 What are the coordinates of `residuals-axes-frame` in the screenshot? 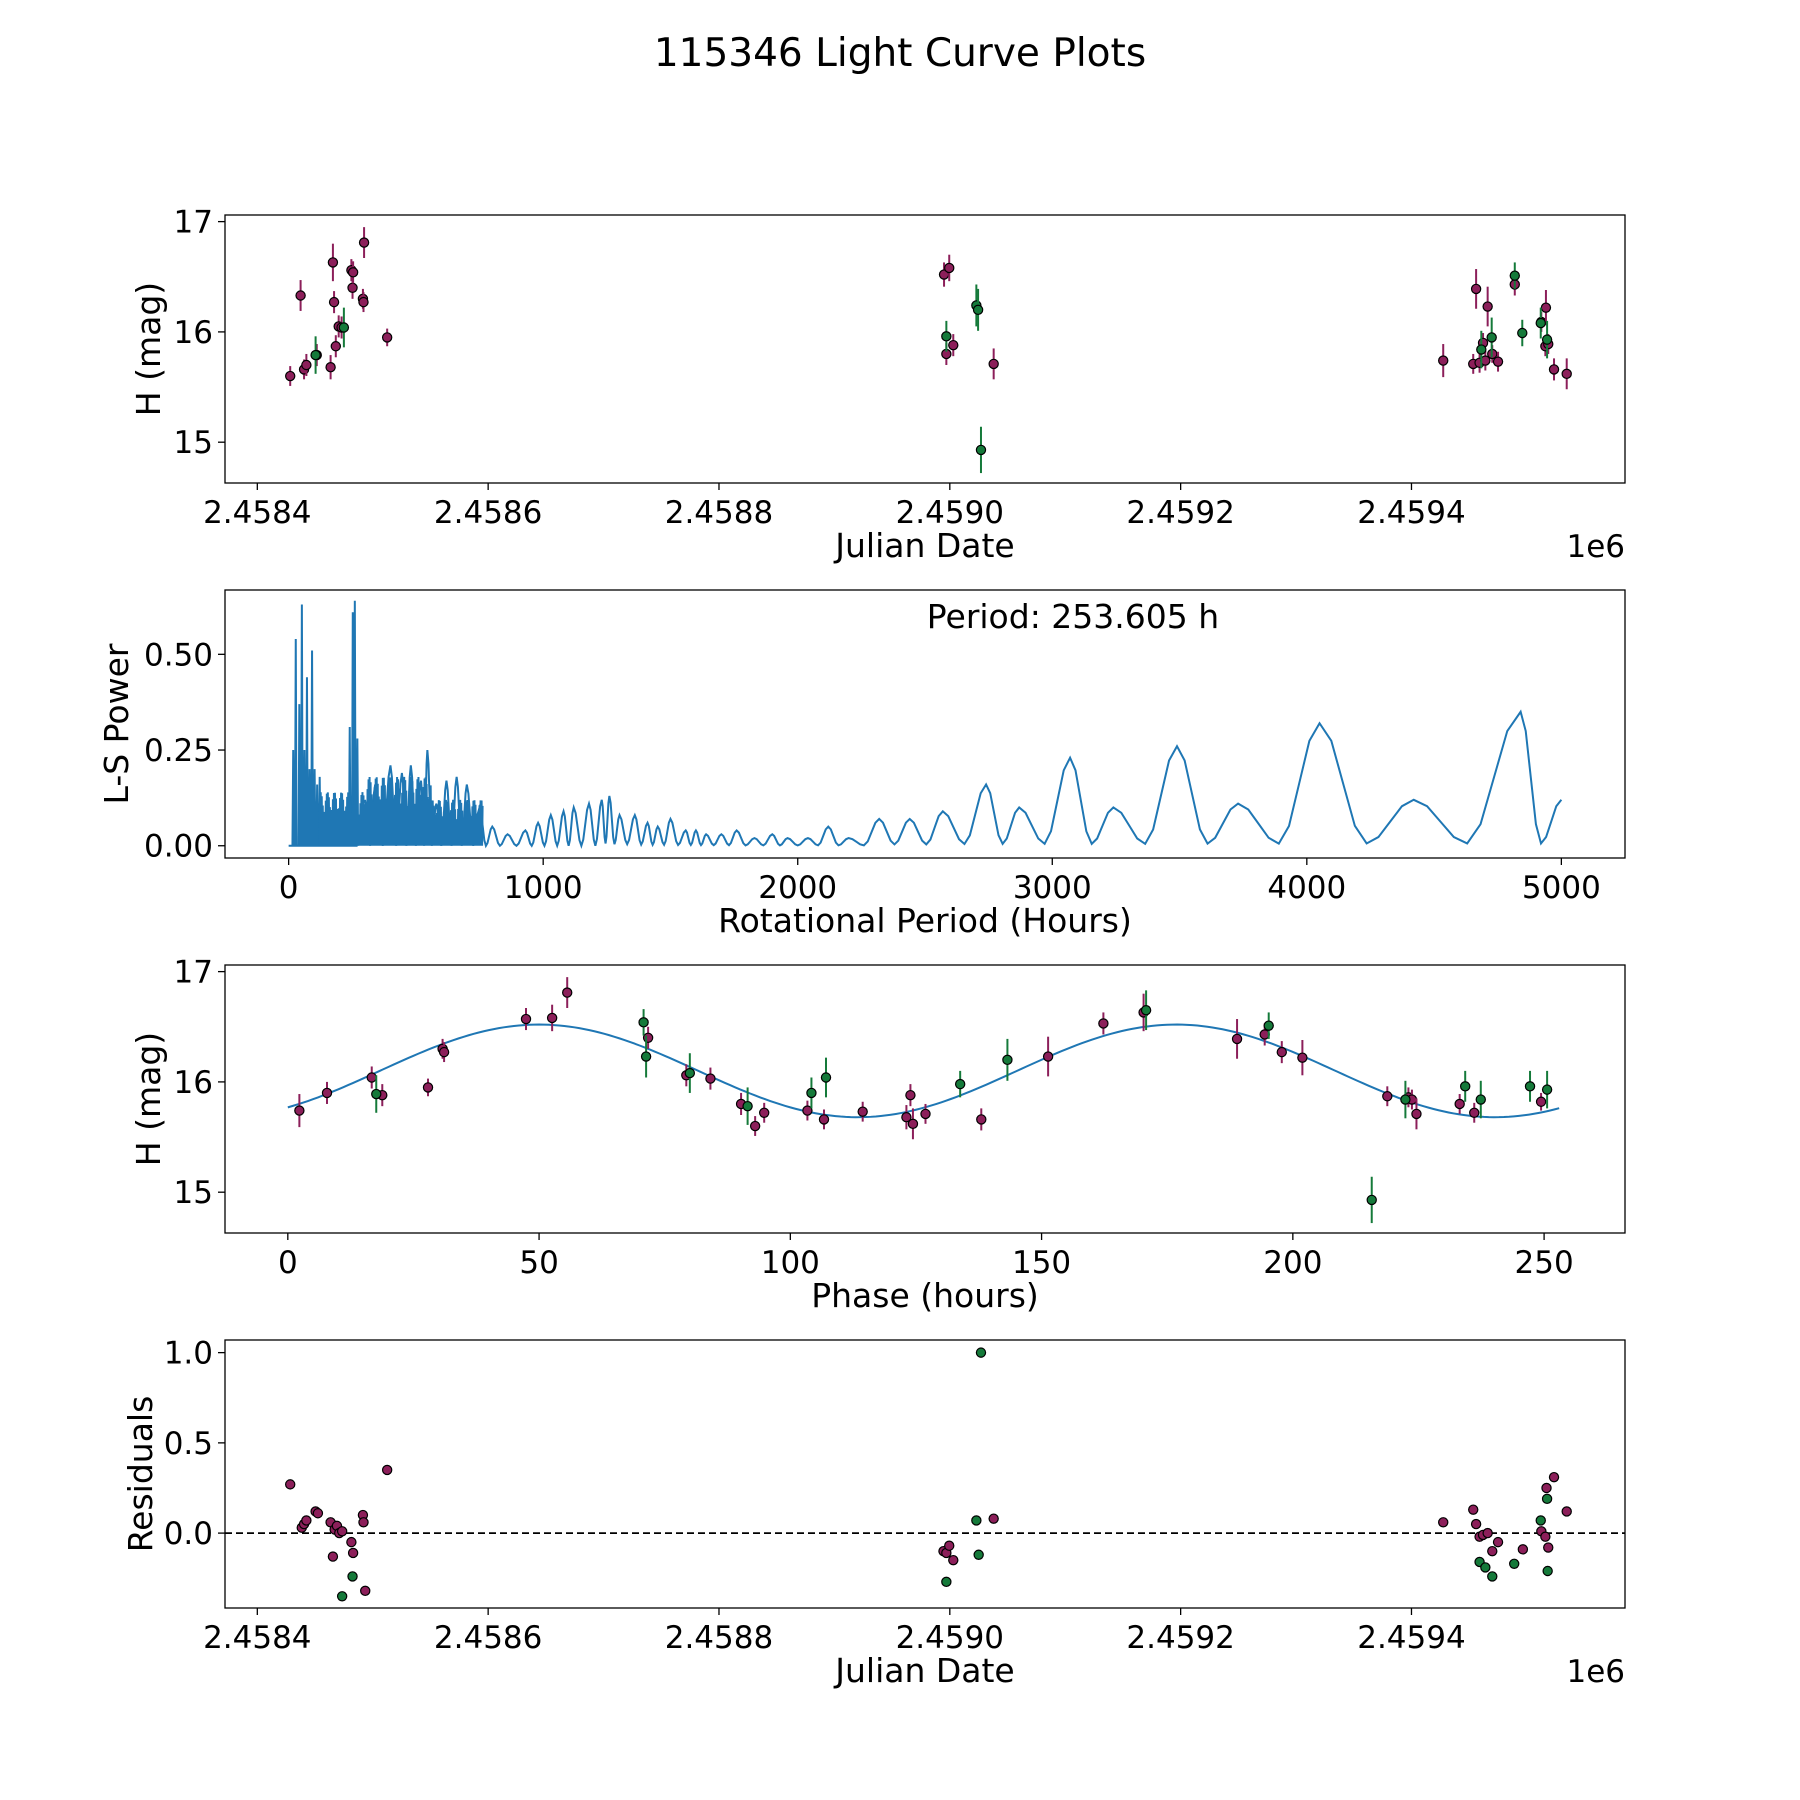 It's located at (925, 1474).